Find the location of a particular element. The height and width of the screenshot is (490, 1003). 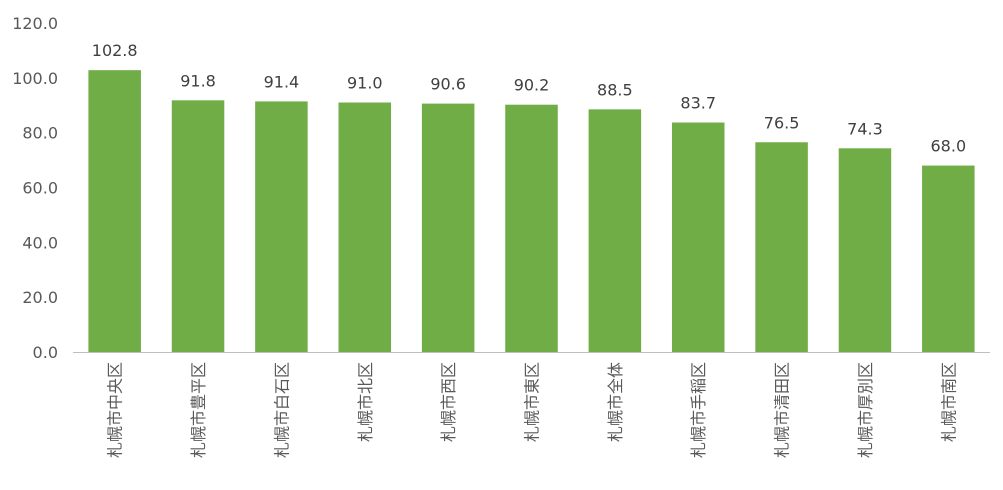

category-label: 札幌市清田区 is located at coordinates (782, 410).